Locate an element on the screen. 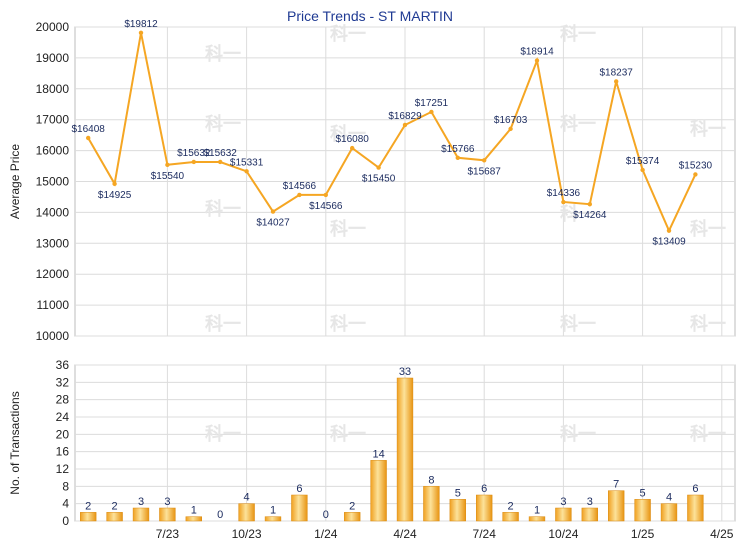 This screenshot has height=555, width=740. price-data-label: $17251 is located at coordinates (432, 103).